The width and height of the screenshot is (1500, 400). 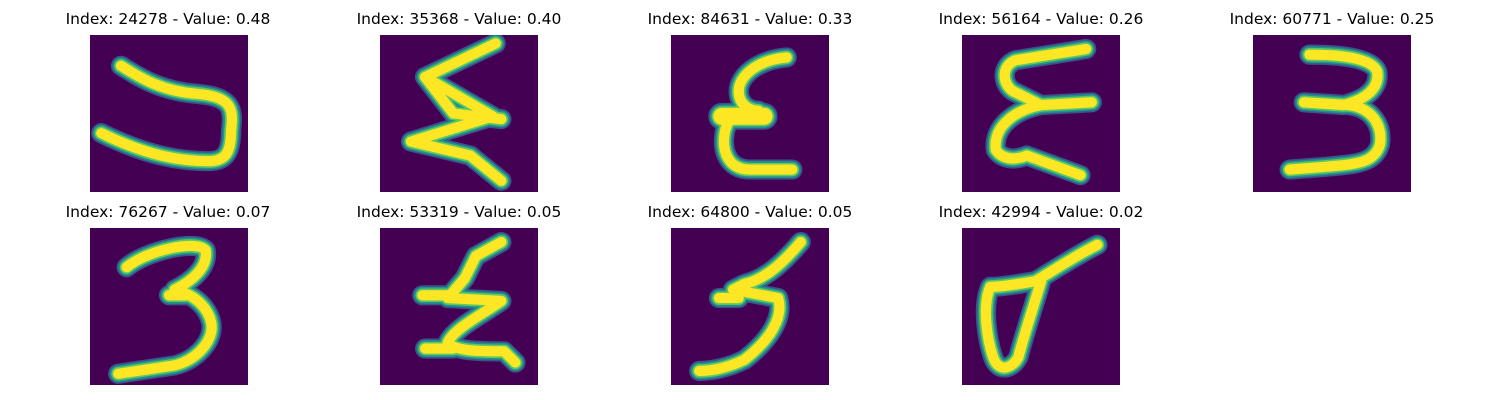 What do you see at coordinates (459, 212) in the screenshot?
I see `panel-title: Index: 53319 - Value: 0.05` at bounding box center [459, 212].